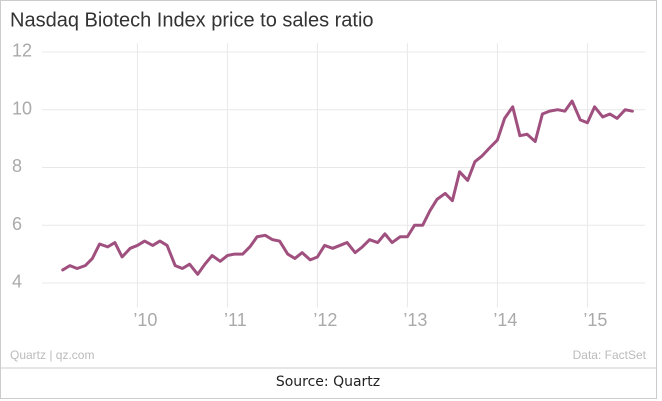  Describe the element at coordinates (17, 282) in the screenshot. I see `y-tick-label: 4` at that location.